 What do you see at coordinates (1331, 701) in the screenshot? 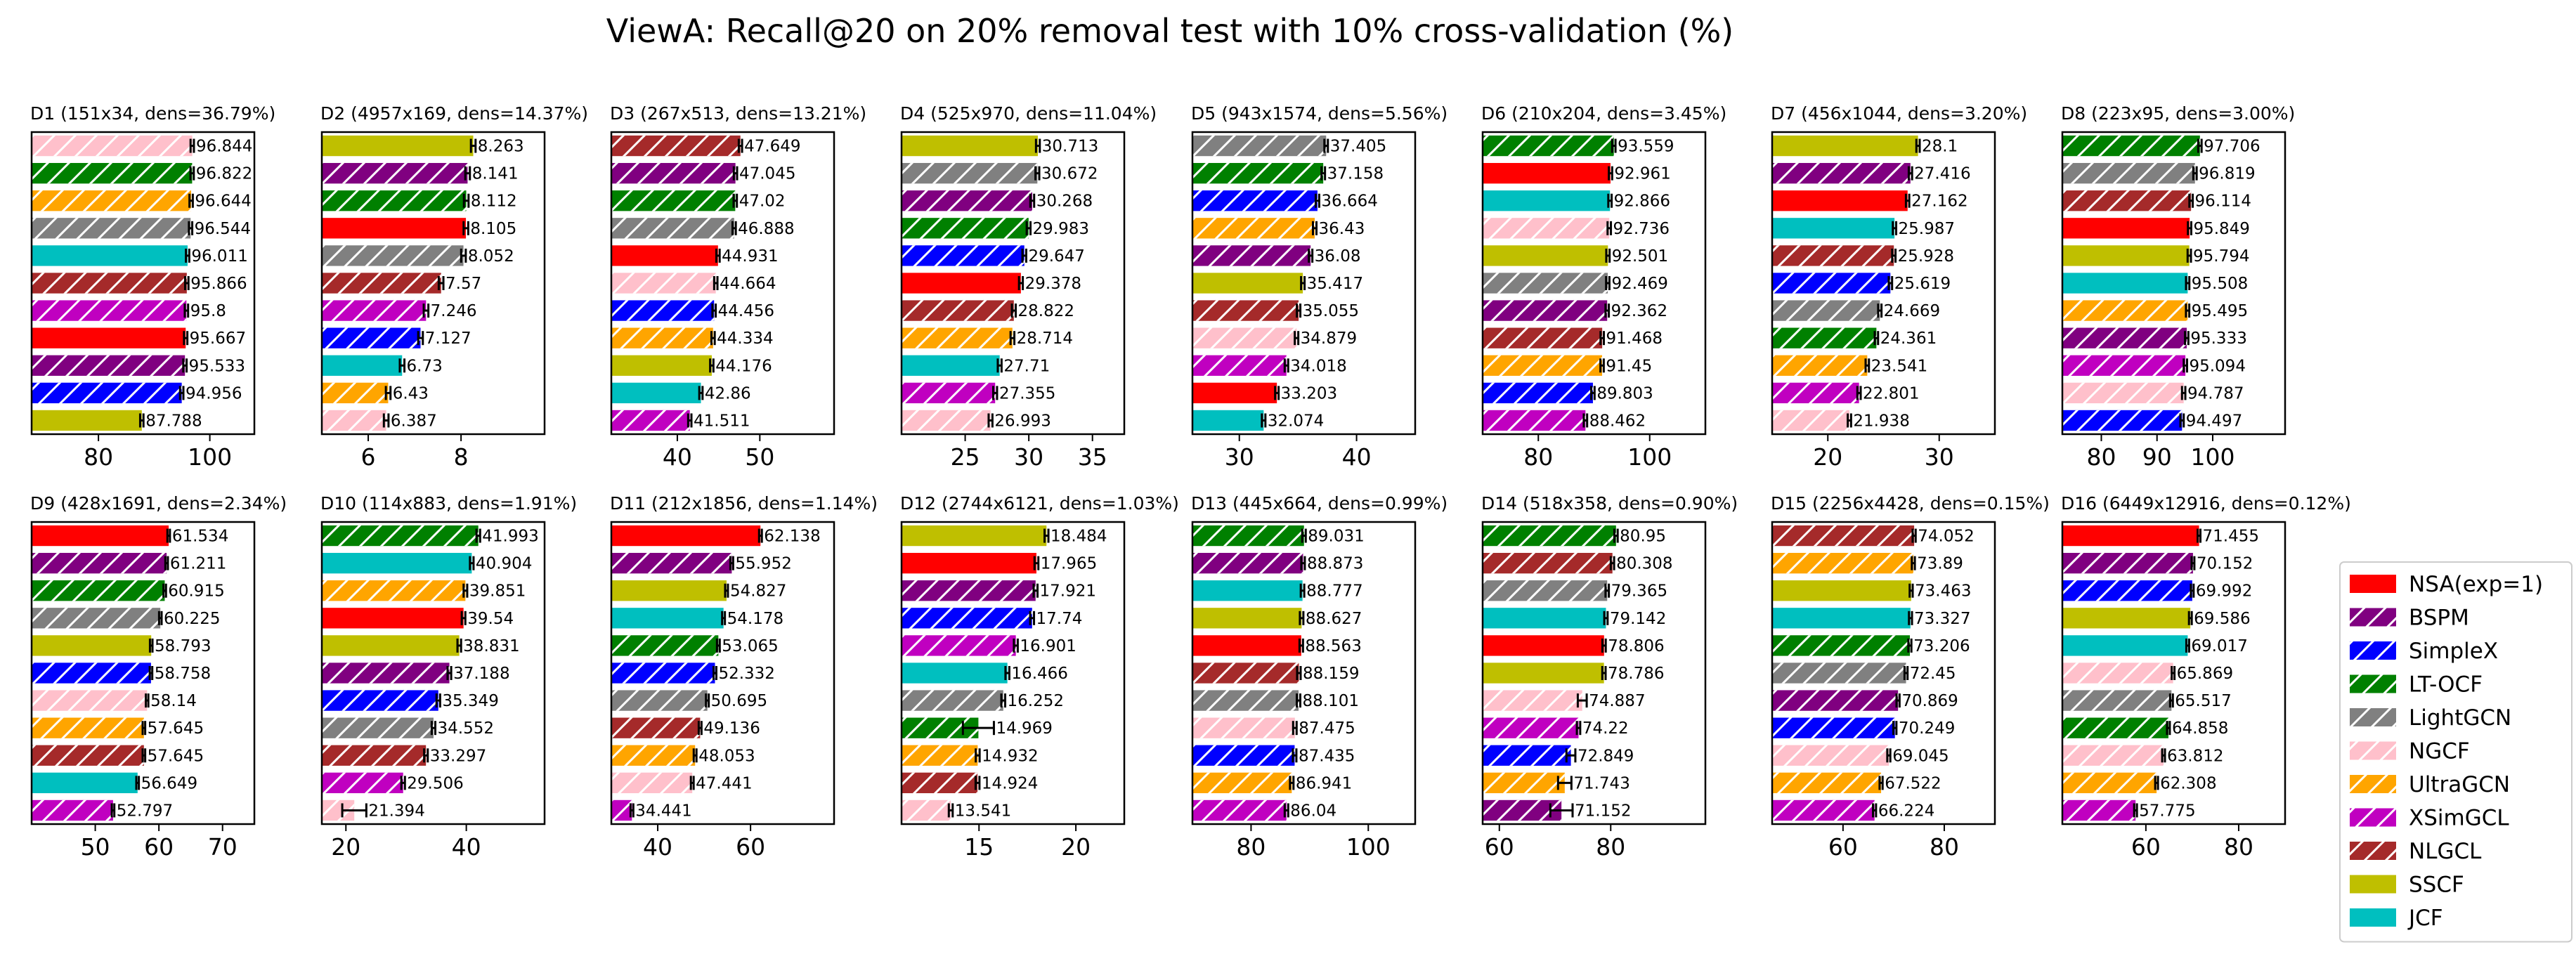
I see `data-label: 88.101` at bounding box center [1331, 701].